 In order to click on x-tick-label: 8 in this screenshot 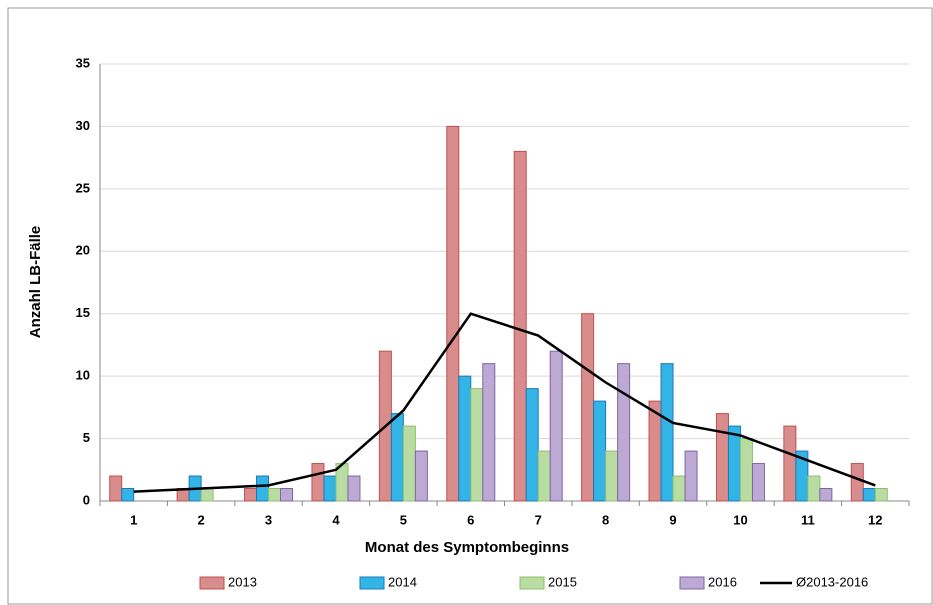, I will do `click(605, 519)`.